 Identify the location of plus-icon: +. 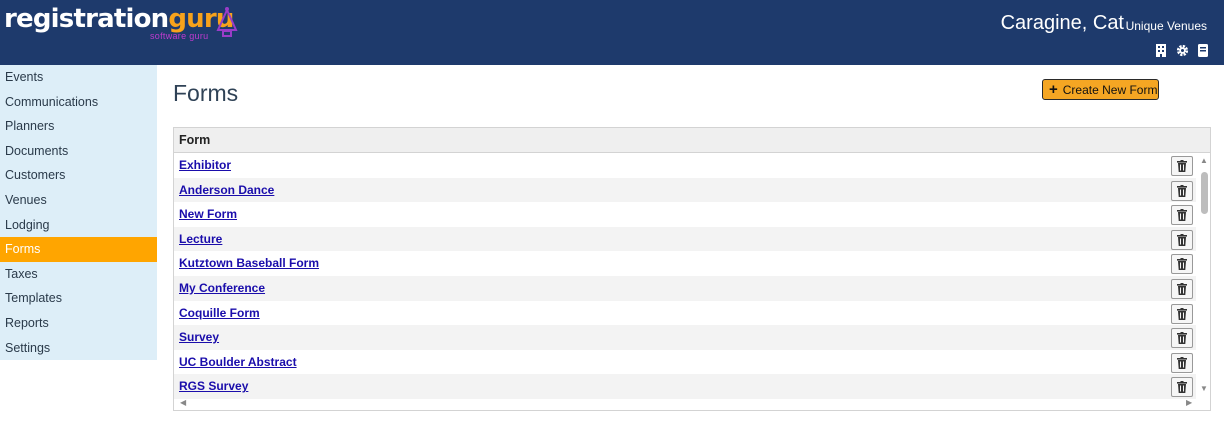
(1053, 89).